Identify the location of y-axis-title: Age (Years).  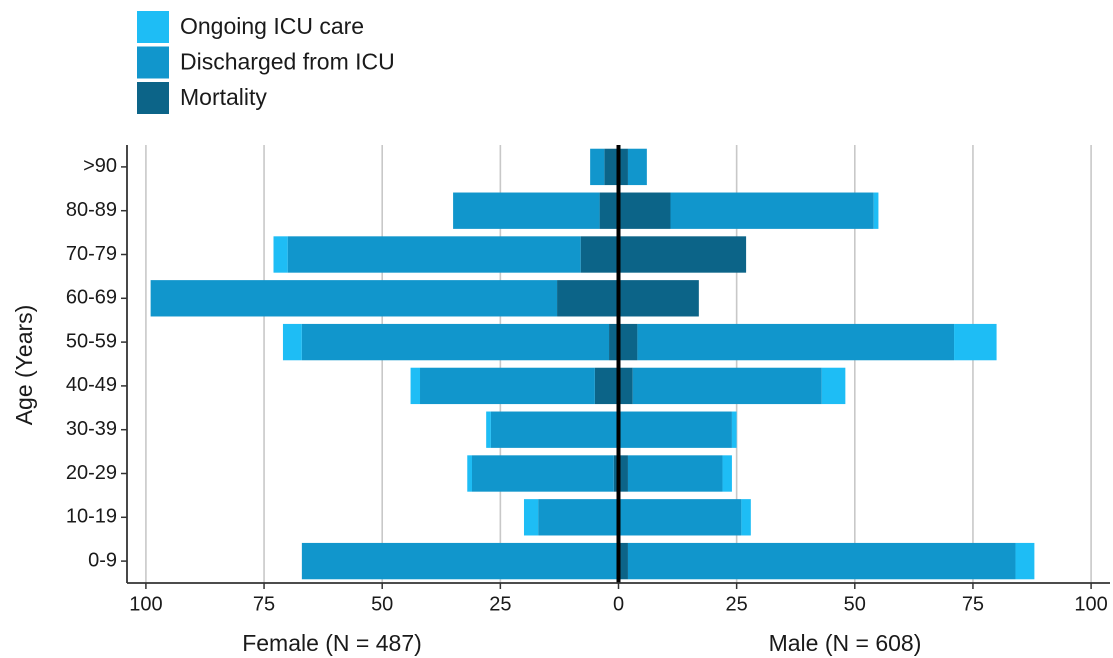
(24, 365).